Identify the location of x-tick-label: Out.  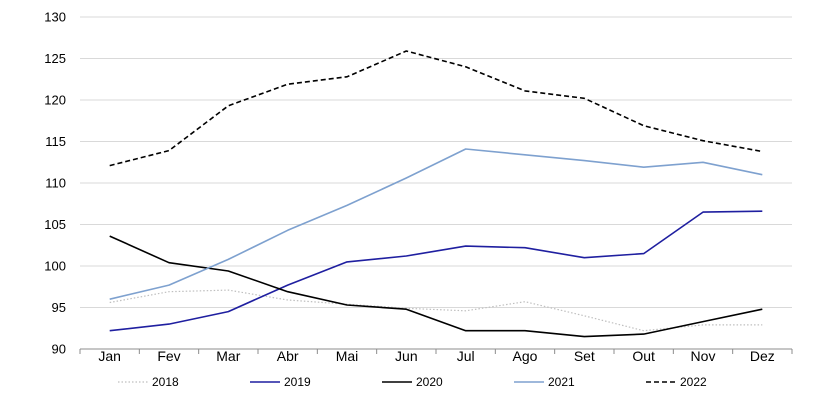
(643, 356).